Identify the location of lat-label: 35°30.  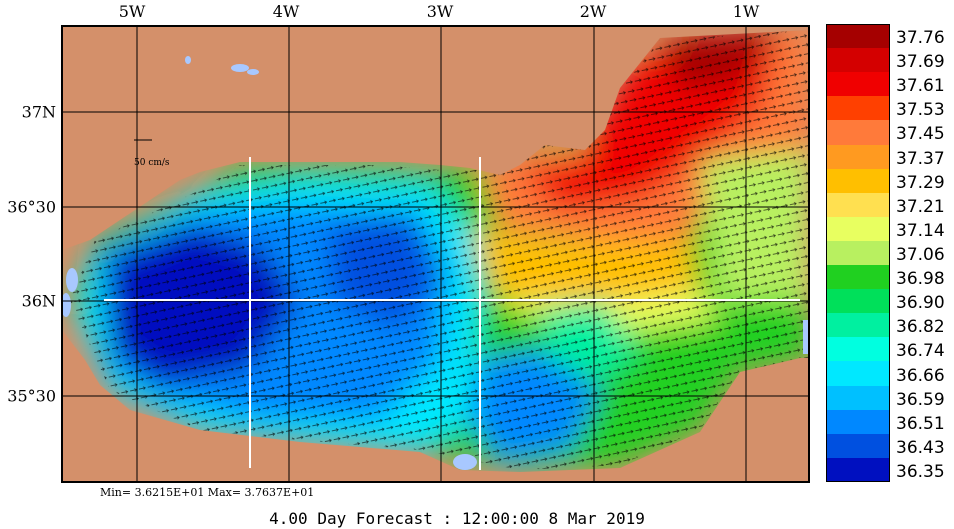
(31, 396).